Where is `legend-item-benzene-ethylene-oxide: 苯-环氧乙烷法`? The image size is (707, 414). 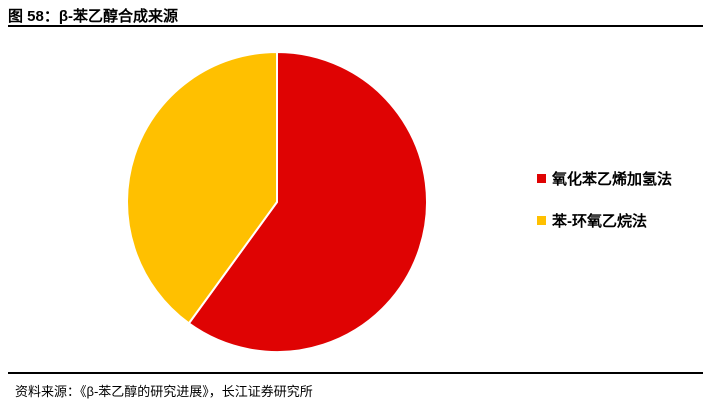
legend-item-benzene-ethylene-oxide: 苯-环氧乙烷法 is located at coordinates (604, 220).